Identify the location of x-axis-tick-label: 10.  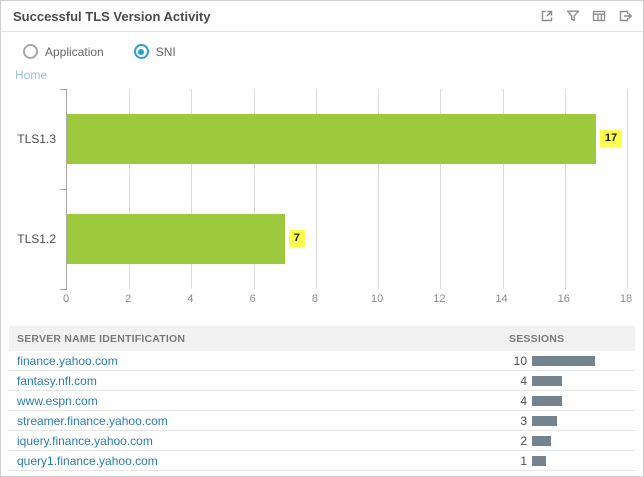
(377, 299).